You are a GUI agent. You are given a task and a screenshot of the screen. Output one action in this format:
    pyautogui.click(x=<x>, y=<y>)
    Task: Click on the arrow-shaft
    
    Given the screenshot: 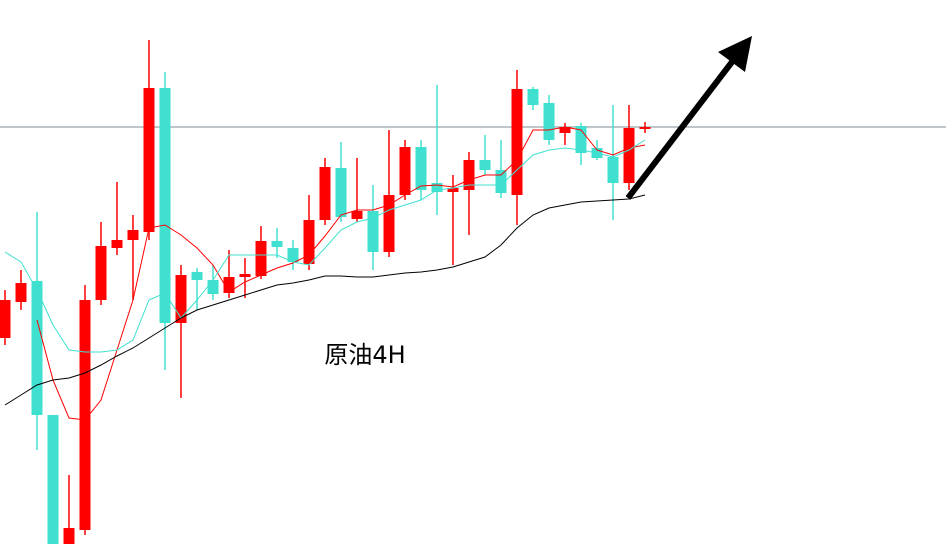 What is the action you would take?
    pyautogui.click(x=681, y=128)
    